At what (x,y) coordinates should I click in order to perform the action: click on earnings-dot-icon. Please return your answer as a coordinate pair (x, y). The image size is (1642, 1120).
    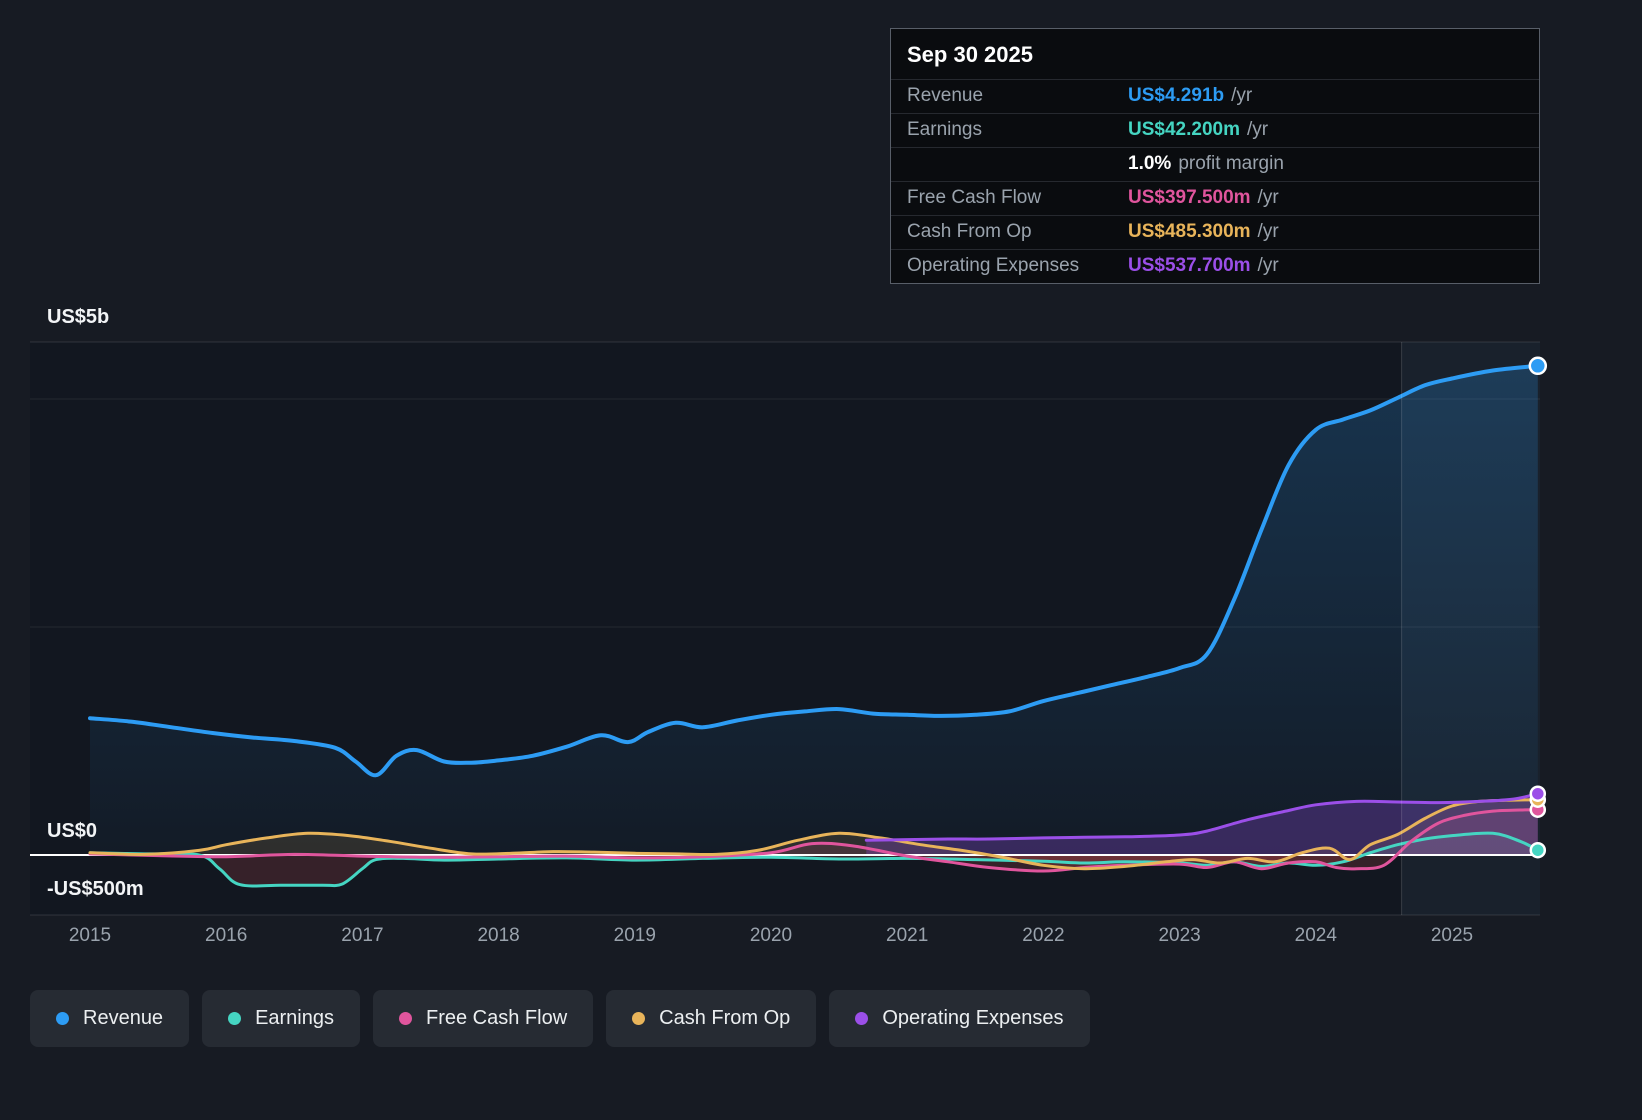
    Looking at the image, I should click on (235, 1018).